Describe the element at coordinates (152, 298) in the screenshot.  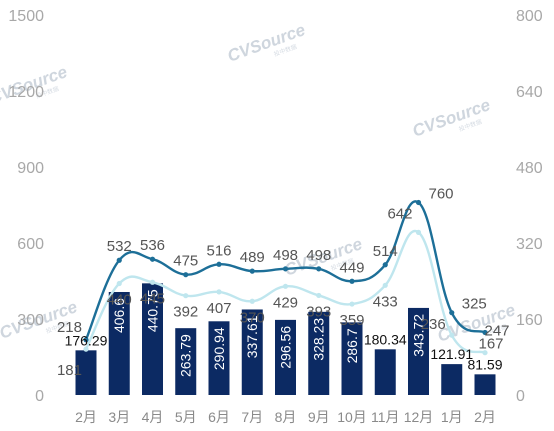
I see `line-value-label: 445` at that location.